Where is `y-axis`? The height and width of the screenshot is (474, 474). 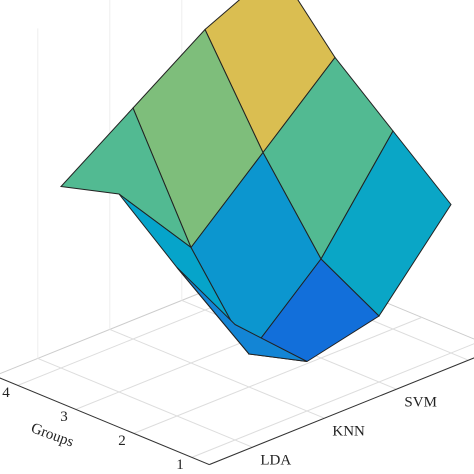 y-axis is located at coordinates (105, 421).